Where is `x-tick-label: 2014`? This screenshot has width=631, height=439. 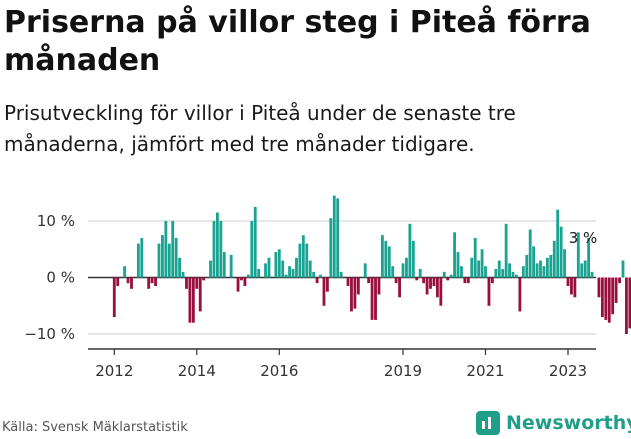 x-tick-label: 2014 is located at coordinates (197, 371).